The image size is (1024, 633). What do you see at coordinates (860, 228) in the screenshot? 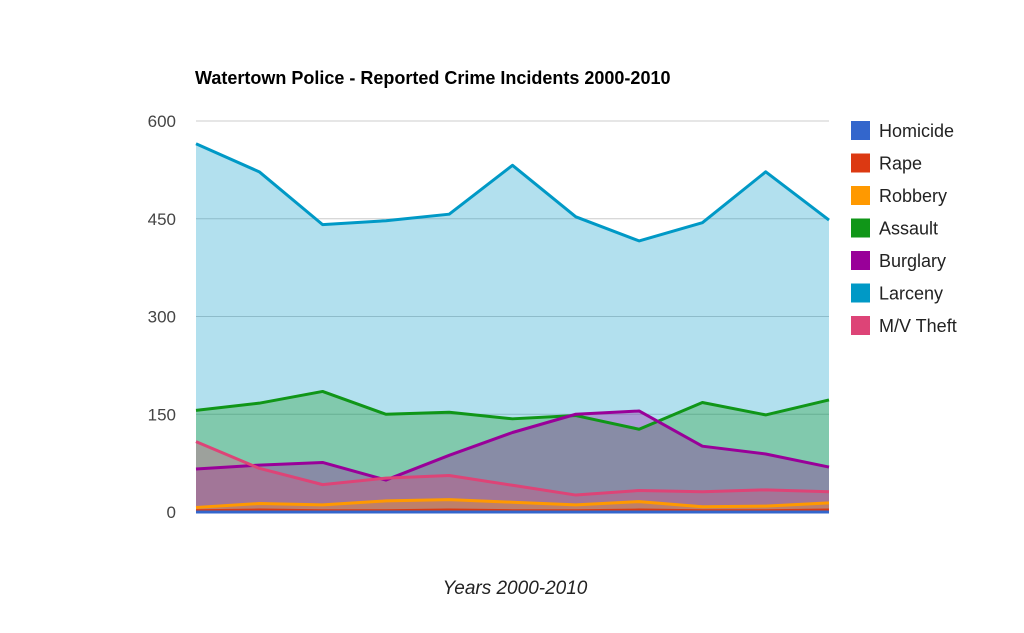
I see `legend-swatch-assault` at bounding box center [860, 228].